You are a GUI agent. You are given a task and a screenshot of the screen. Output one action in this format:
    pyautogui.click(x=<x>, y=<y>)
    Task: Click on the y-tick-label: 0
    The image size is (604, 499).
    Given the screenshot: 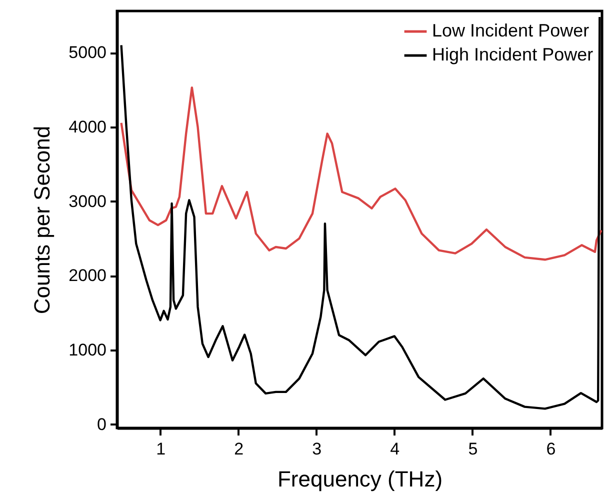 What is the action you would take?
    pyautogui.click(x=101, y=424)
    